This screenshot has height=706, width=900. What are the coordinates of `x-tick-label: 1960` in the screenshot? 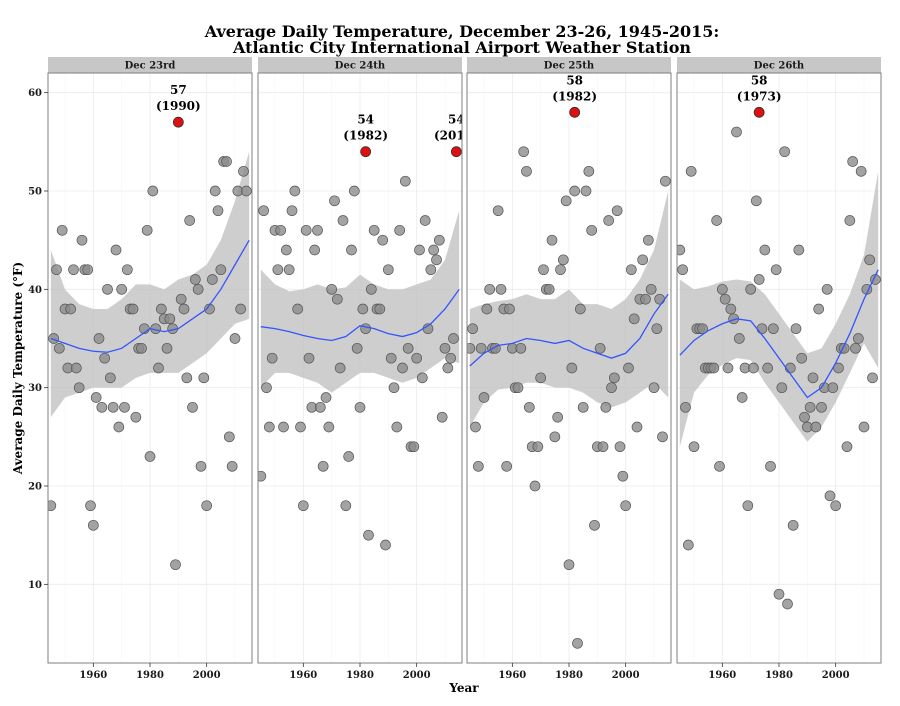 It's located at (93, 675).